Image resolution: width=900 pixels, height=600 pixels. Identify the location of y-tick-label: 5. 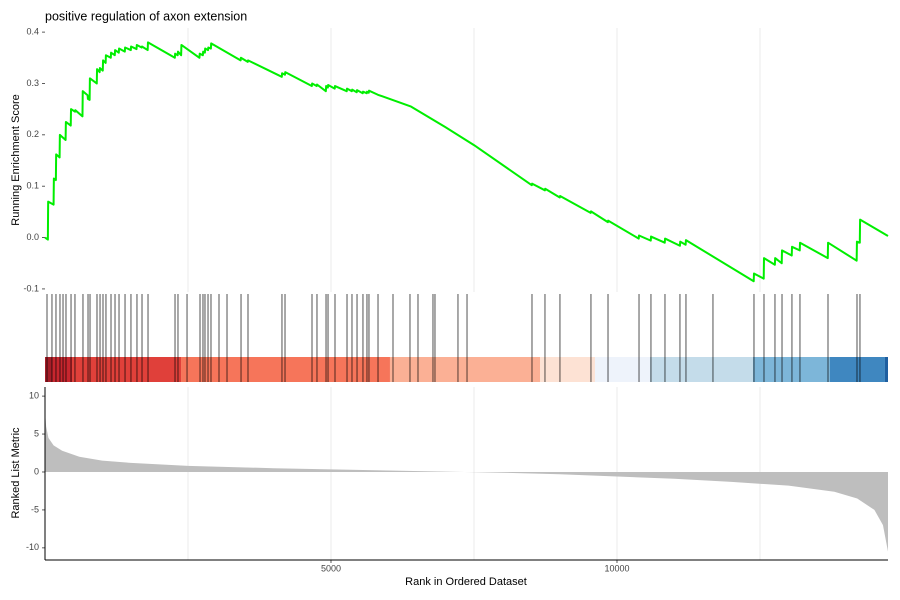
(36, 433).